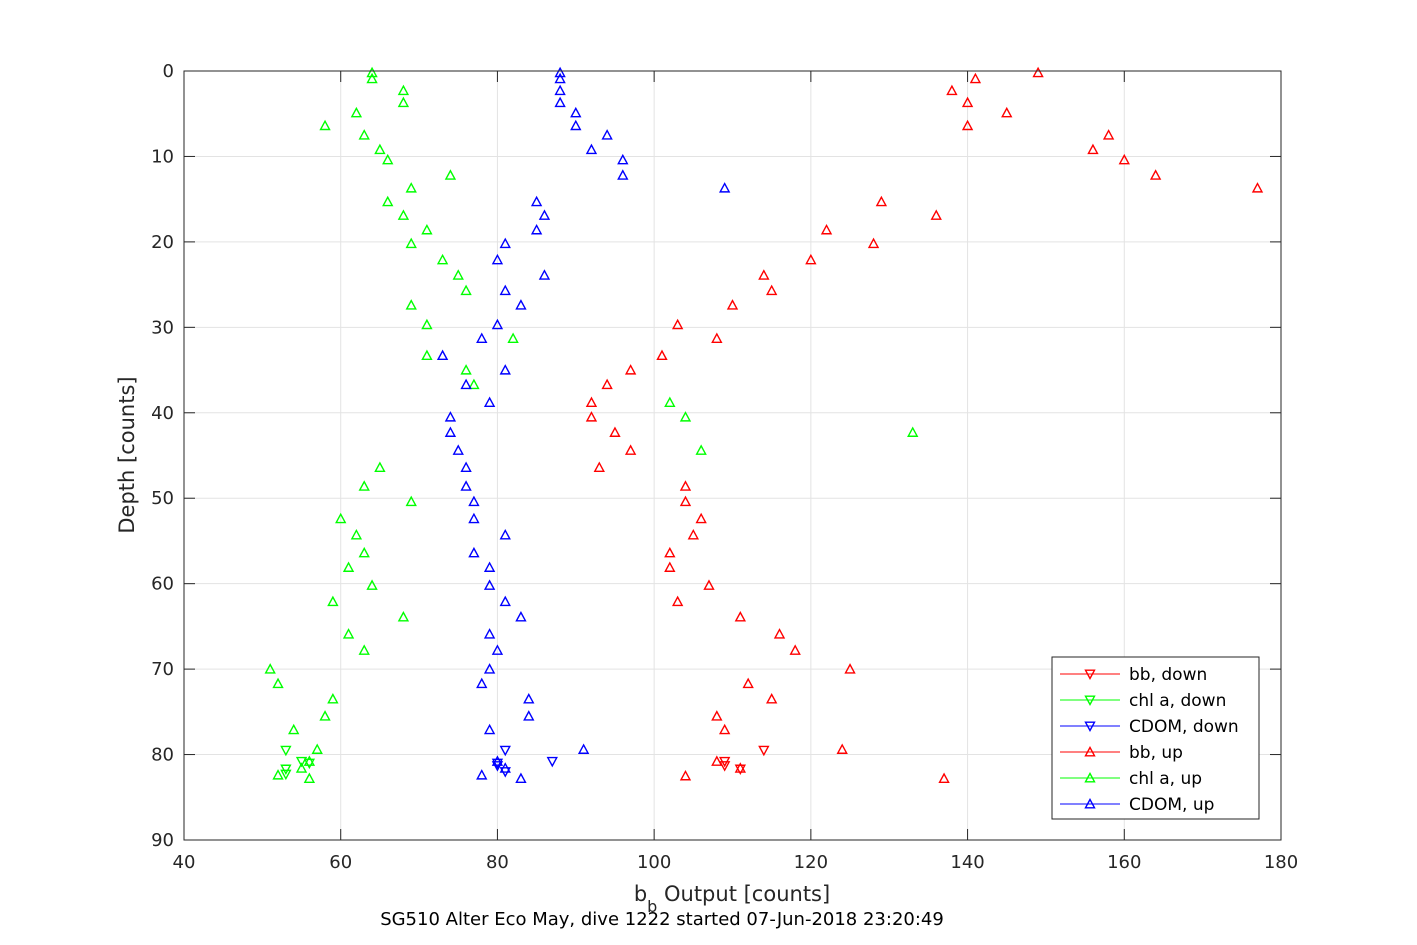 This screenshot has width=1417, height=945. Describe the element at coordinates (162, 413) in the screenshot. I see `y-tick-label: 40` at that location.